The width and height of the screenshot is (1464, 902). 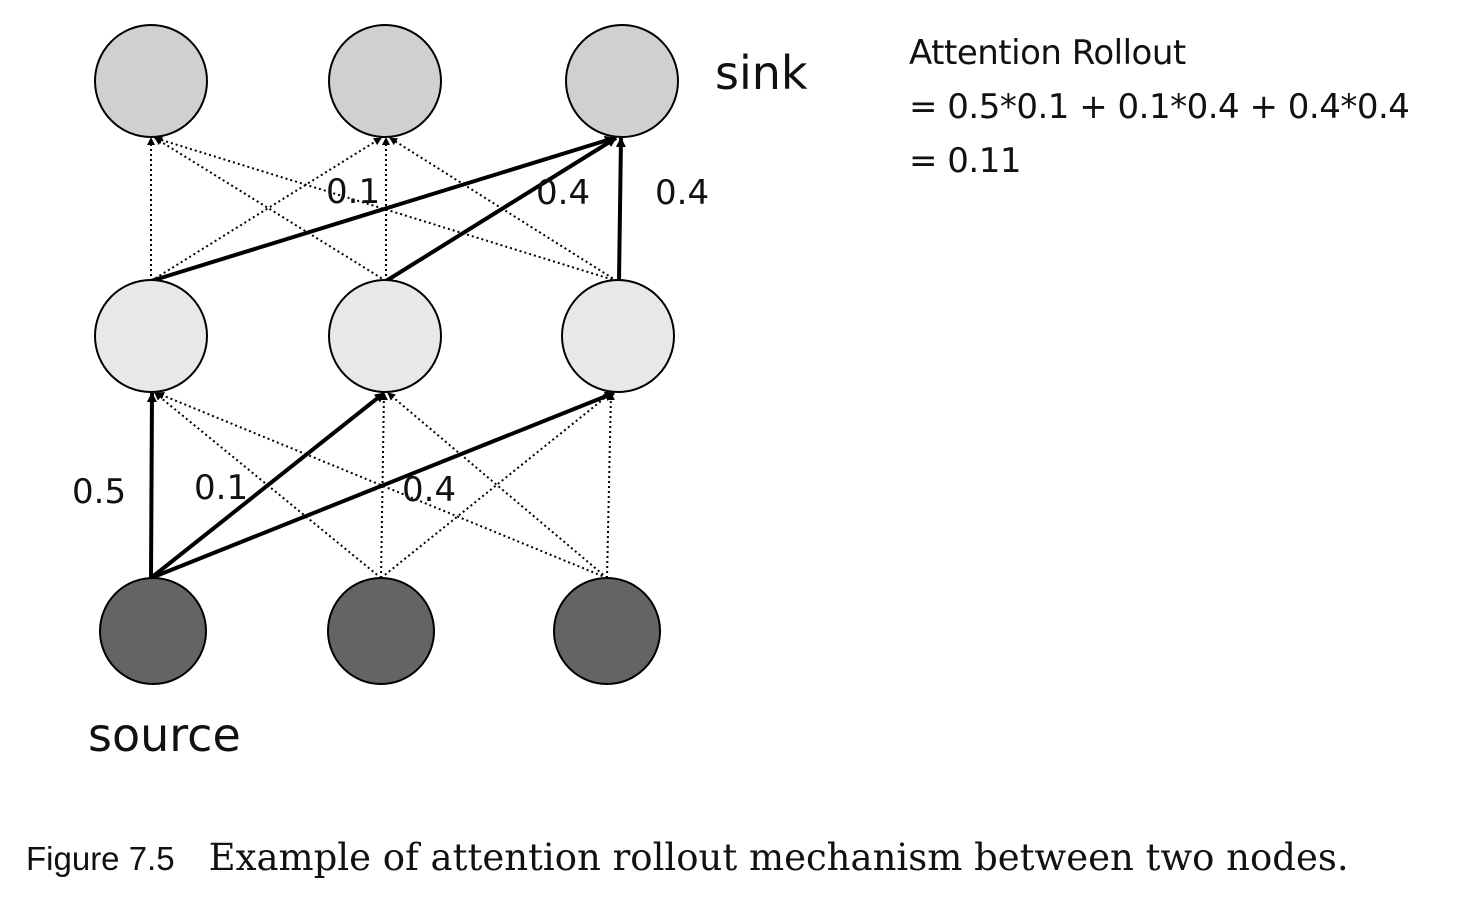 I want to click on solid-edges-to-sink, so click(x=388, y=209).